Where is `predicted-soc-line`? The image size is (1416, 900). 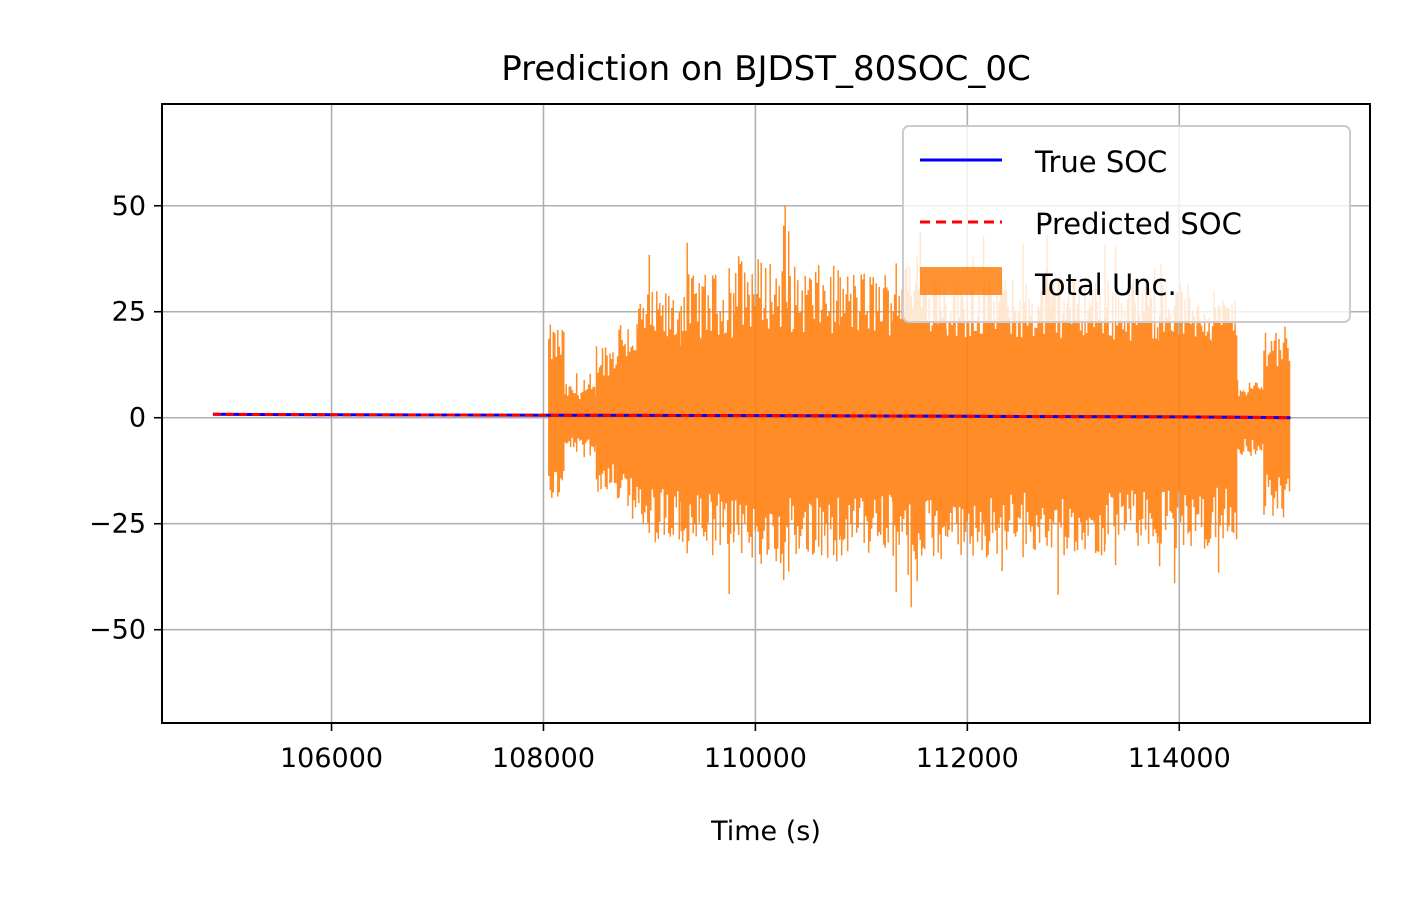
predicted-soc-line is located at coordinates (751, 416).